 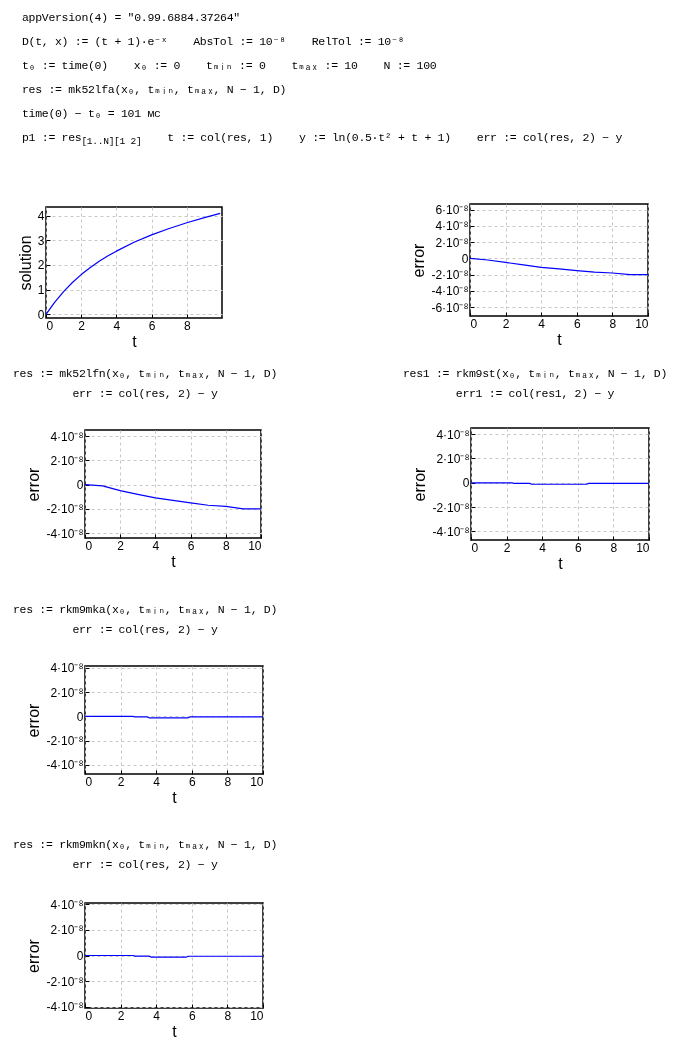 What do you see at coordinates (239, 42) in the screenshot?
I see `text: AbsTol := 10⁻⁸` at bounding box center [239, 42].